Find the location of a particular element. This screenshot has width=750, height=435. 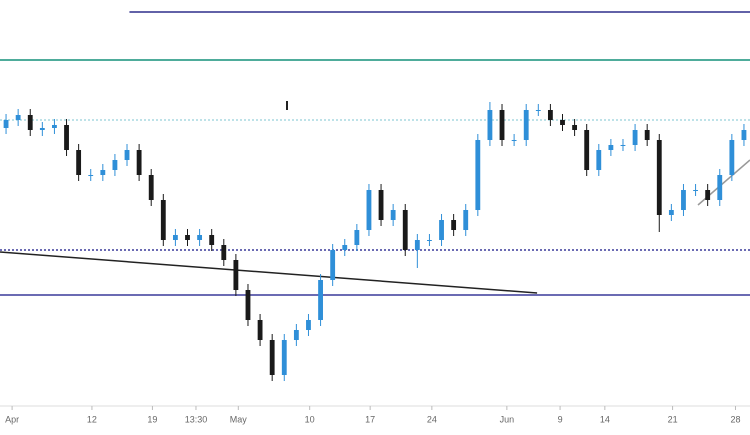

x-tick-label: 28 is located at coordinates (735, 419).